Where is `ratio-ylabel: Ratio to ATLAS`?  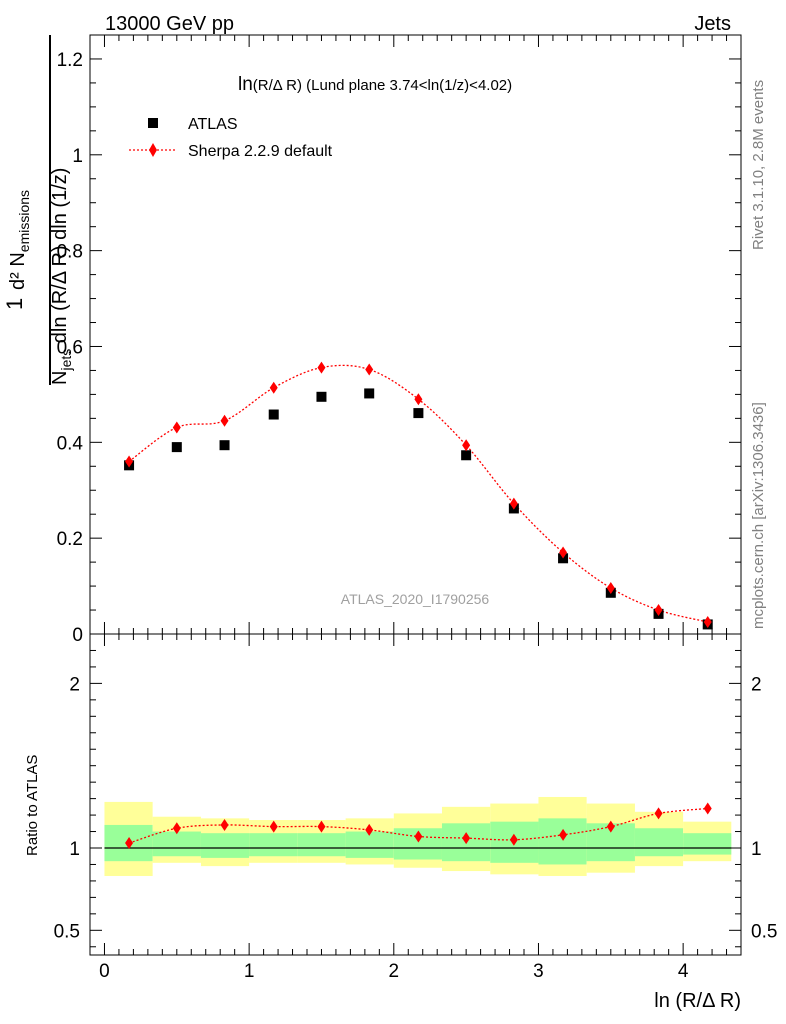 ratio-ylabel: Ratio to ATLAS is located at coordinates (32, 805).